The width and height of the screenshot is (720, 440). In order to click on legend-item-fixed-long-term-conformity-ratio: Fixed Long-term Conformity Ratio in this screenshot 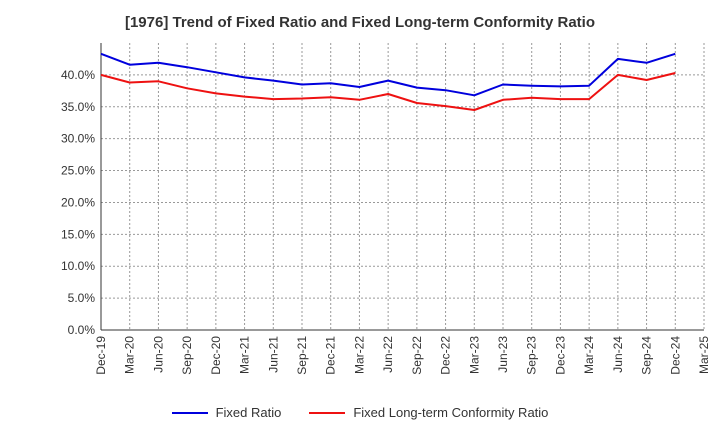, I will do `click(428, 412)`.